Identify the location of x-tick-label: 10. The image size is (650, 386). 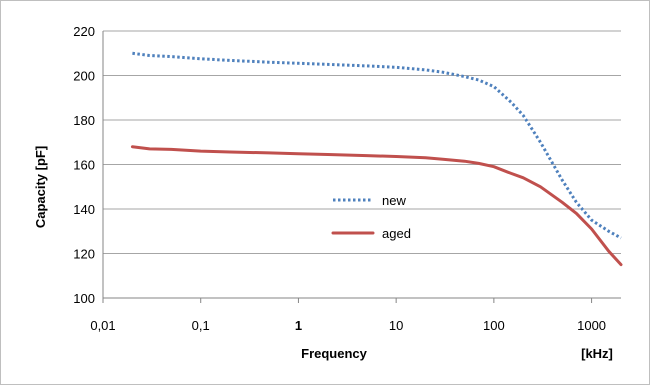
(396, 325).